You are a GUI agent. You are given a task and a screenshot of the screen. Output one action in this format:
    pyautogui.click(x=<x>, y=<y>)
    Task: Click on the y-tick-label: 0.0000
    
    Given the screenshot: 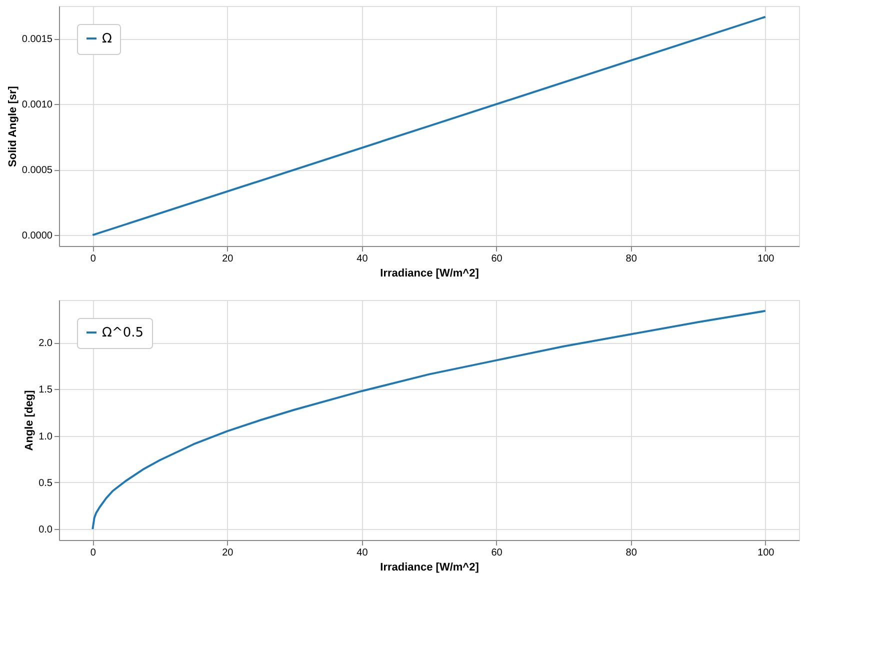 What is the action you would take?
    pyautogui.click(x=37, y=236)
    